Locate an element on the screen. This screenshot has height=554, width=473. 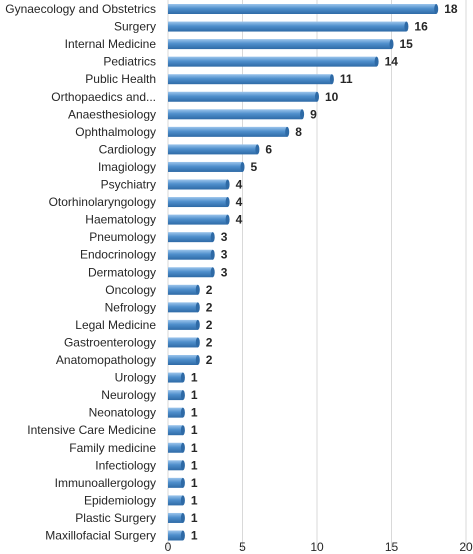
category-label: Legal Medicine is located at coordinates (115, 325).